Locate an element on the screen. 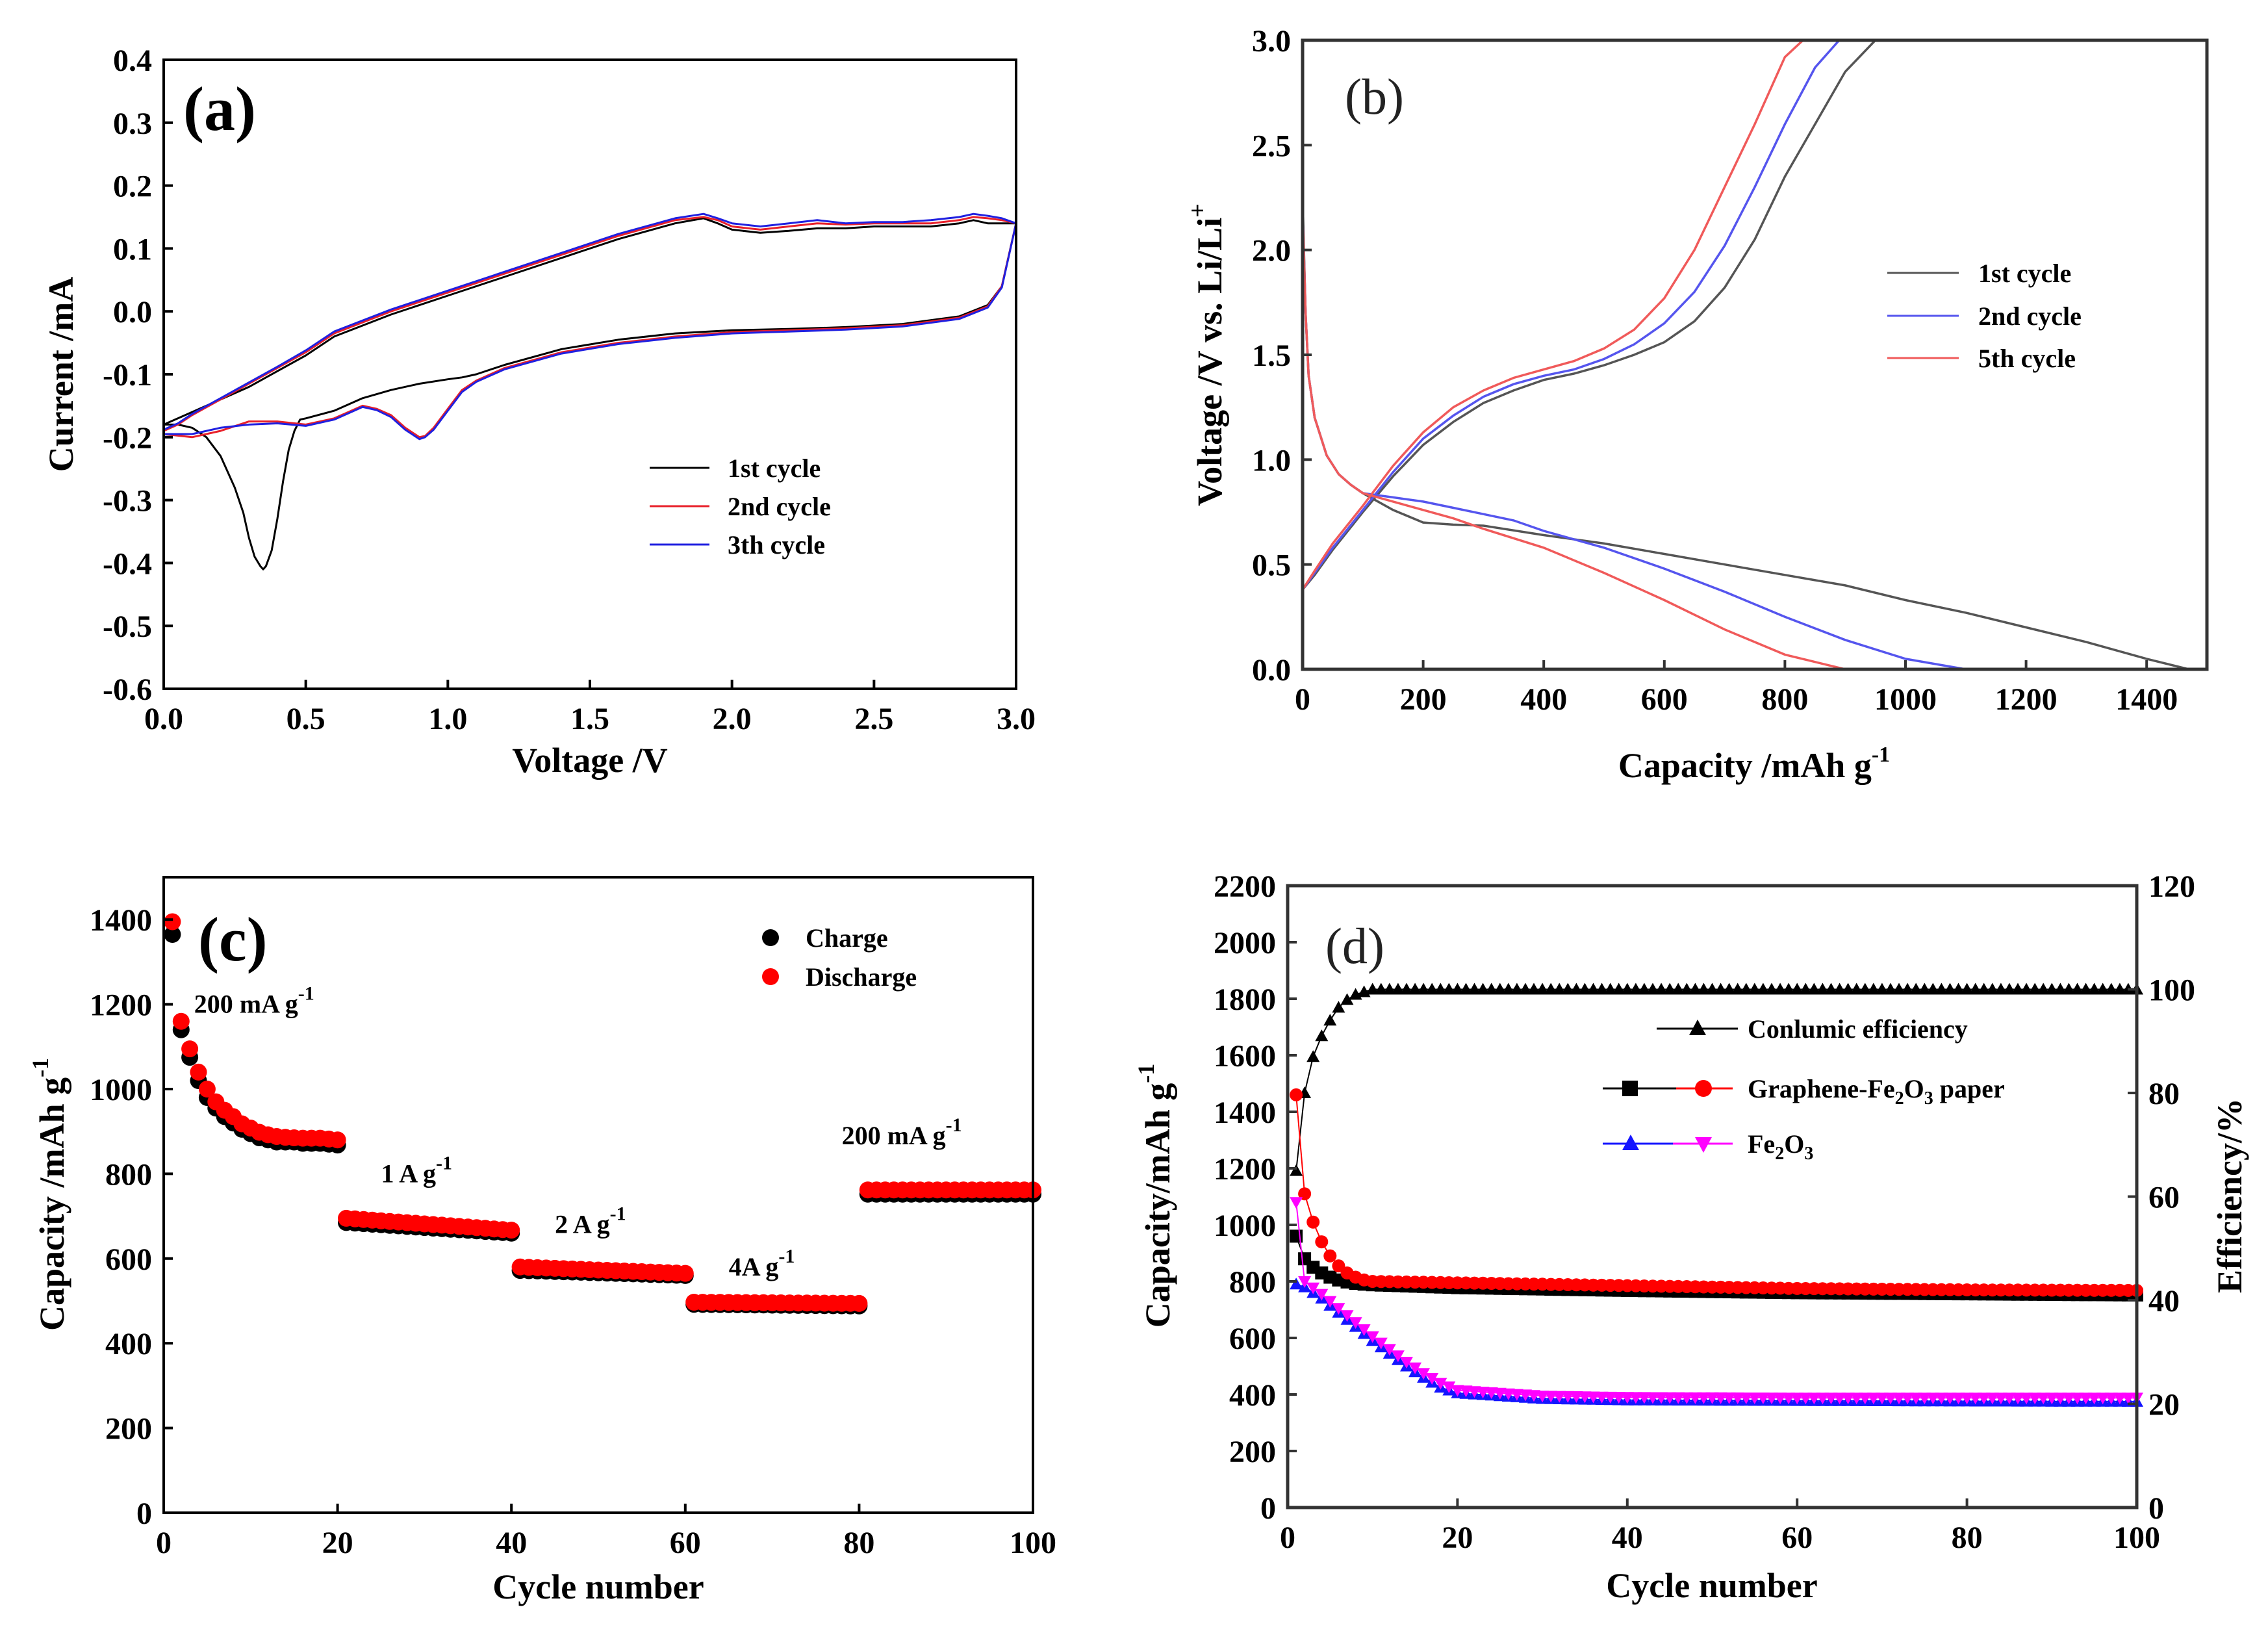 Image resolution: width=2268 pixels, height=1631 pixels. panel-a-ytick-label: 0.3 is located at coordinates (132, 124).